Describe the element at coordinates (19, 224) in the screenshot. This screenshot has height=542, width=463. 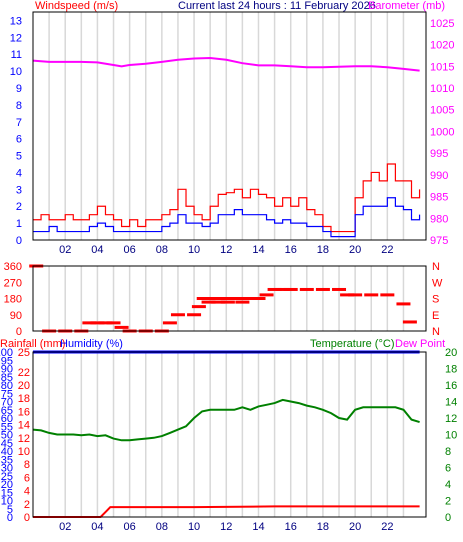
I see `y-tick-label: 1` at that location.